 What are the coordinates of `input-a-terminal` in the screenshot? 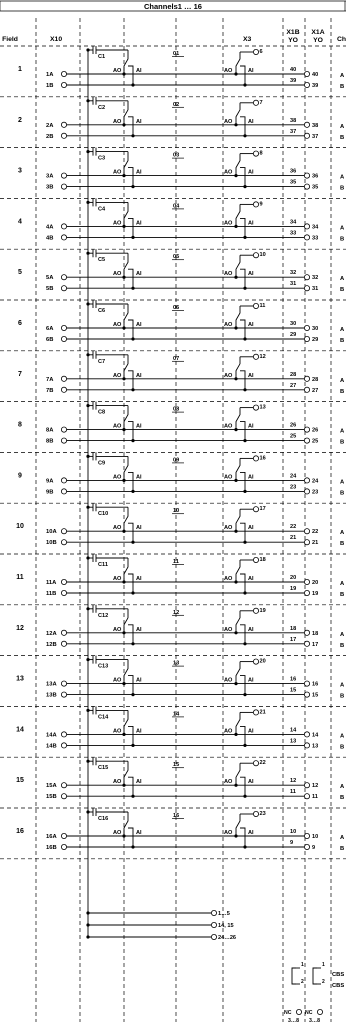 It's located at (64, 632).